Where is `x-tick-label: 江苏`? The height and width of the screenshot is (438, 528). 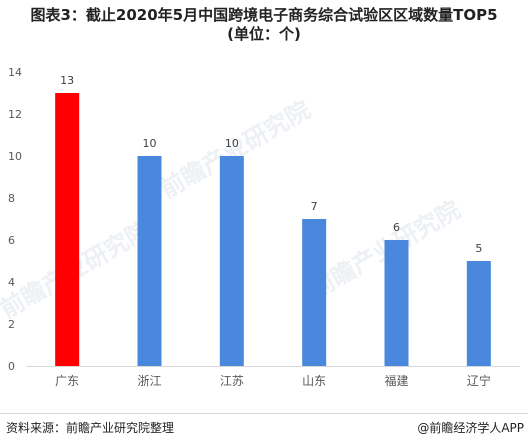
x-tick-label: 江苏 is located at coordinates (232, 381).